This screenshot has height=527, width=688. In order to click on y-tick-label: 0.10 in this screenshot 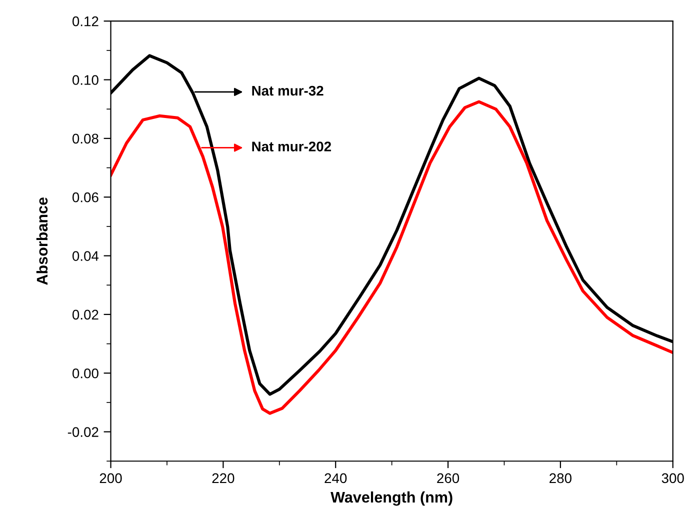, I will do `click(85, 80)`.